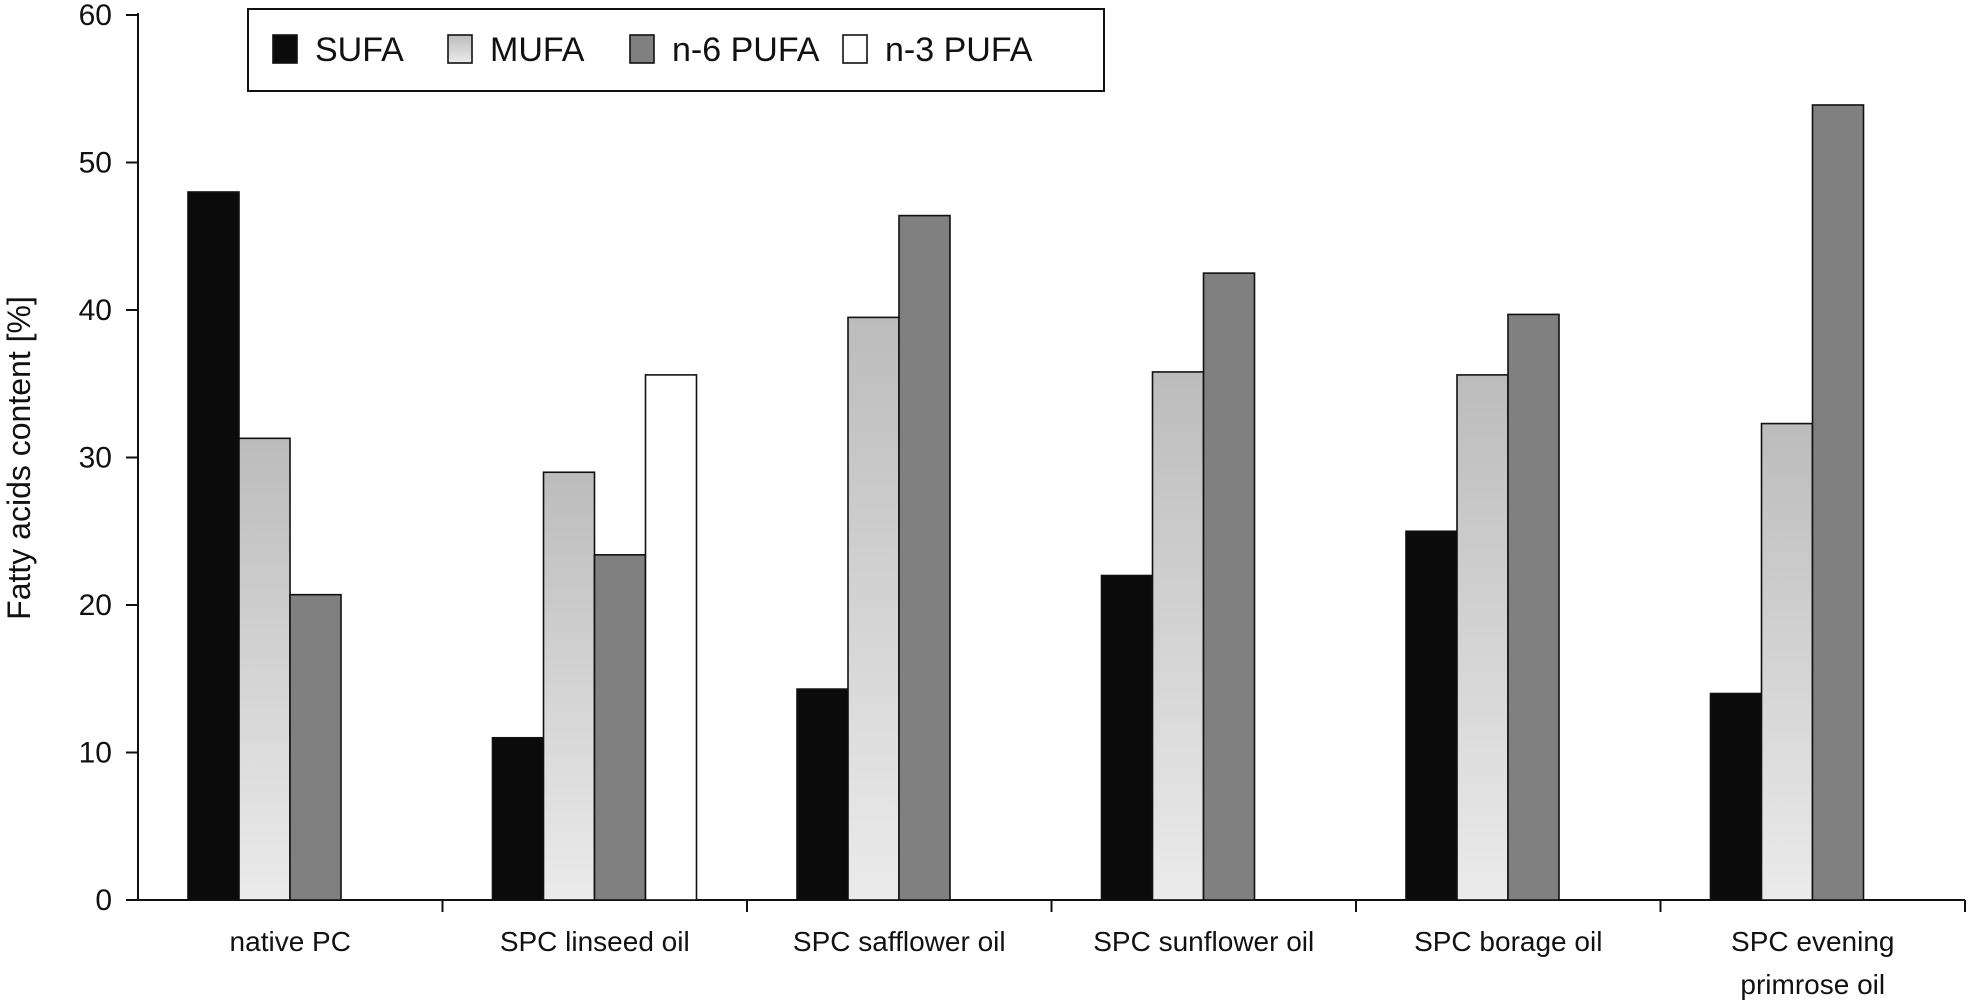 This screenshot has height=1002, width=1968. What do you see at coordinates (95, 605) in the screenshot?
I see `y-tick-label: 20` at bounding box center [95, 605].